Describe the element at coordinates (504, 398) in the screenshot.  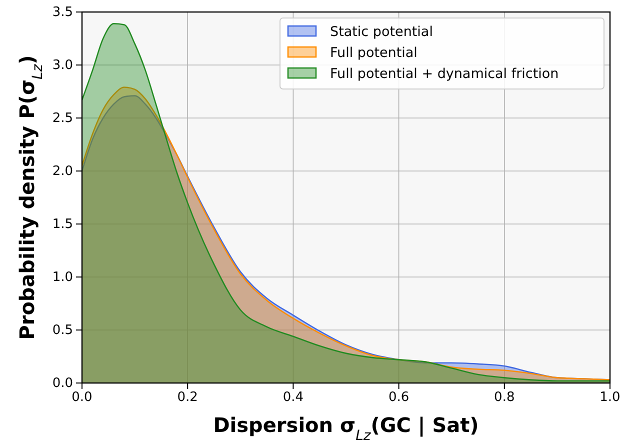
I see `x-tick-label: 0.8` at that location.